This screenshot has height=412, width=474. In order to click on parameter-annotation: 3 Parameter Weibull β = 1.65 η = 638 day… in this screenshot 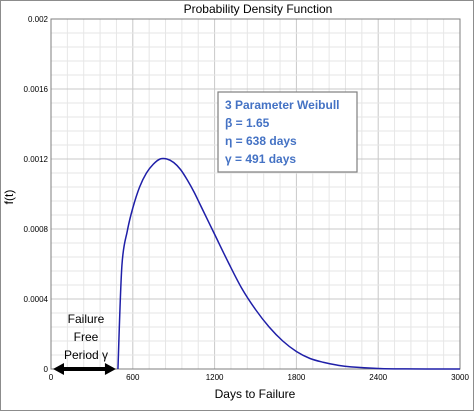, I will do `click(287, 132)`.